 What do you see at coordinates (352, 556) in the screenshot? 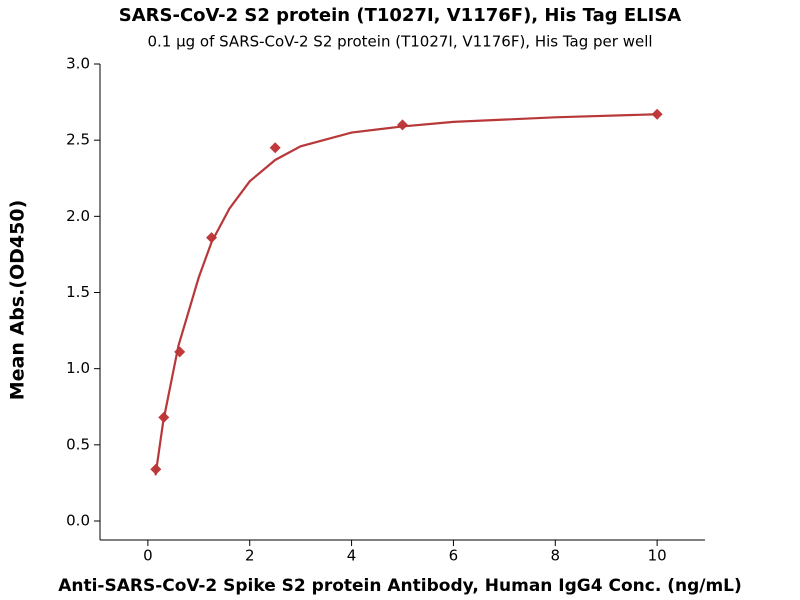
I see `x-tick-label: 4` at bounding box center [352, 556].